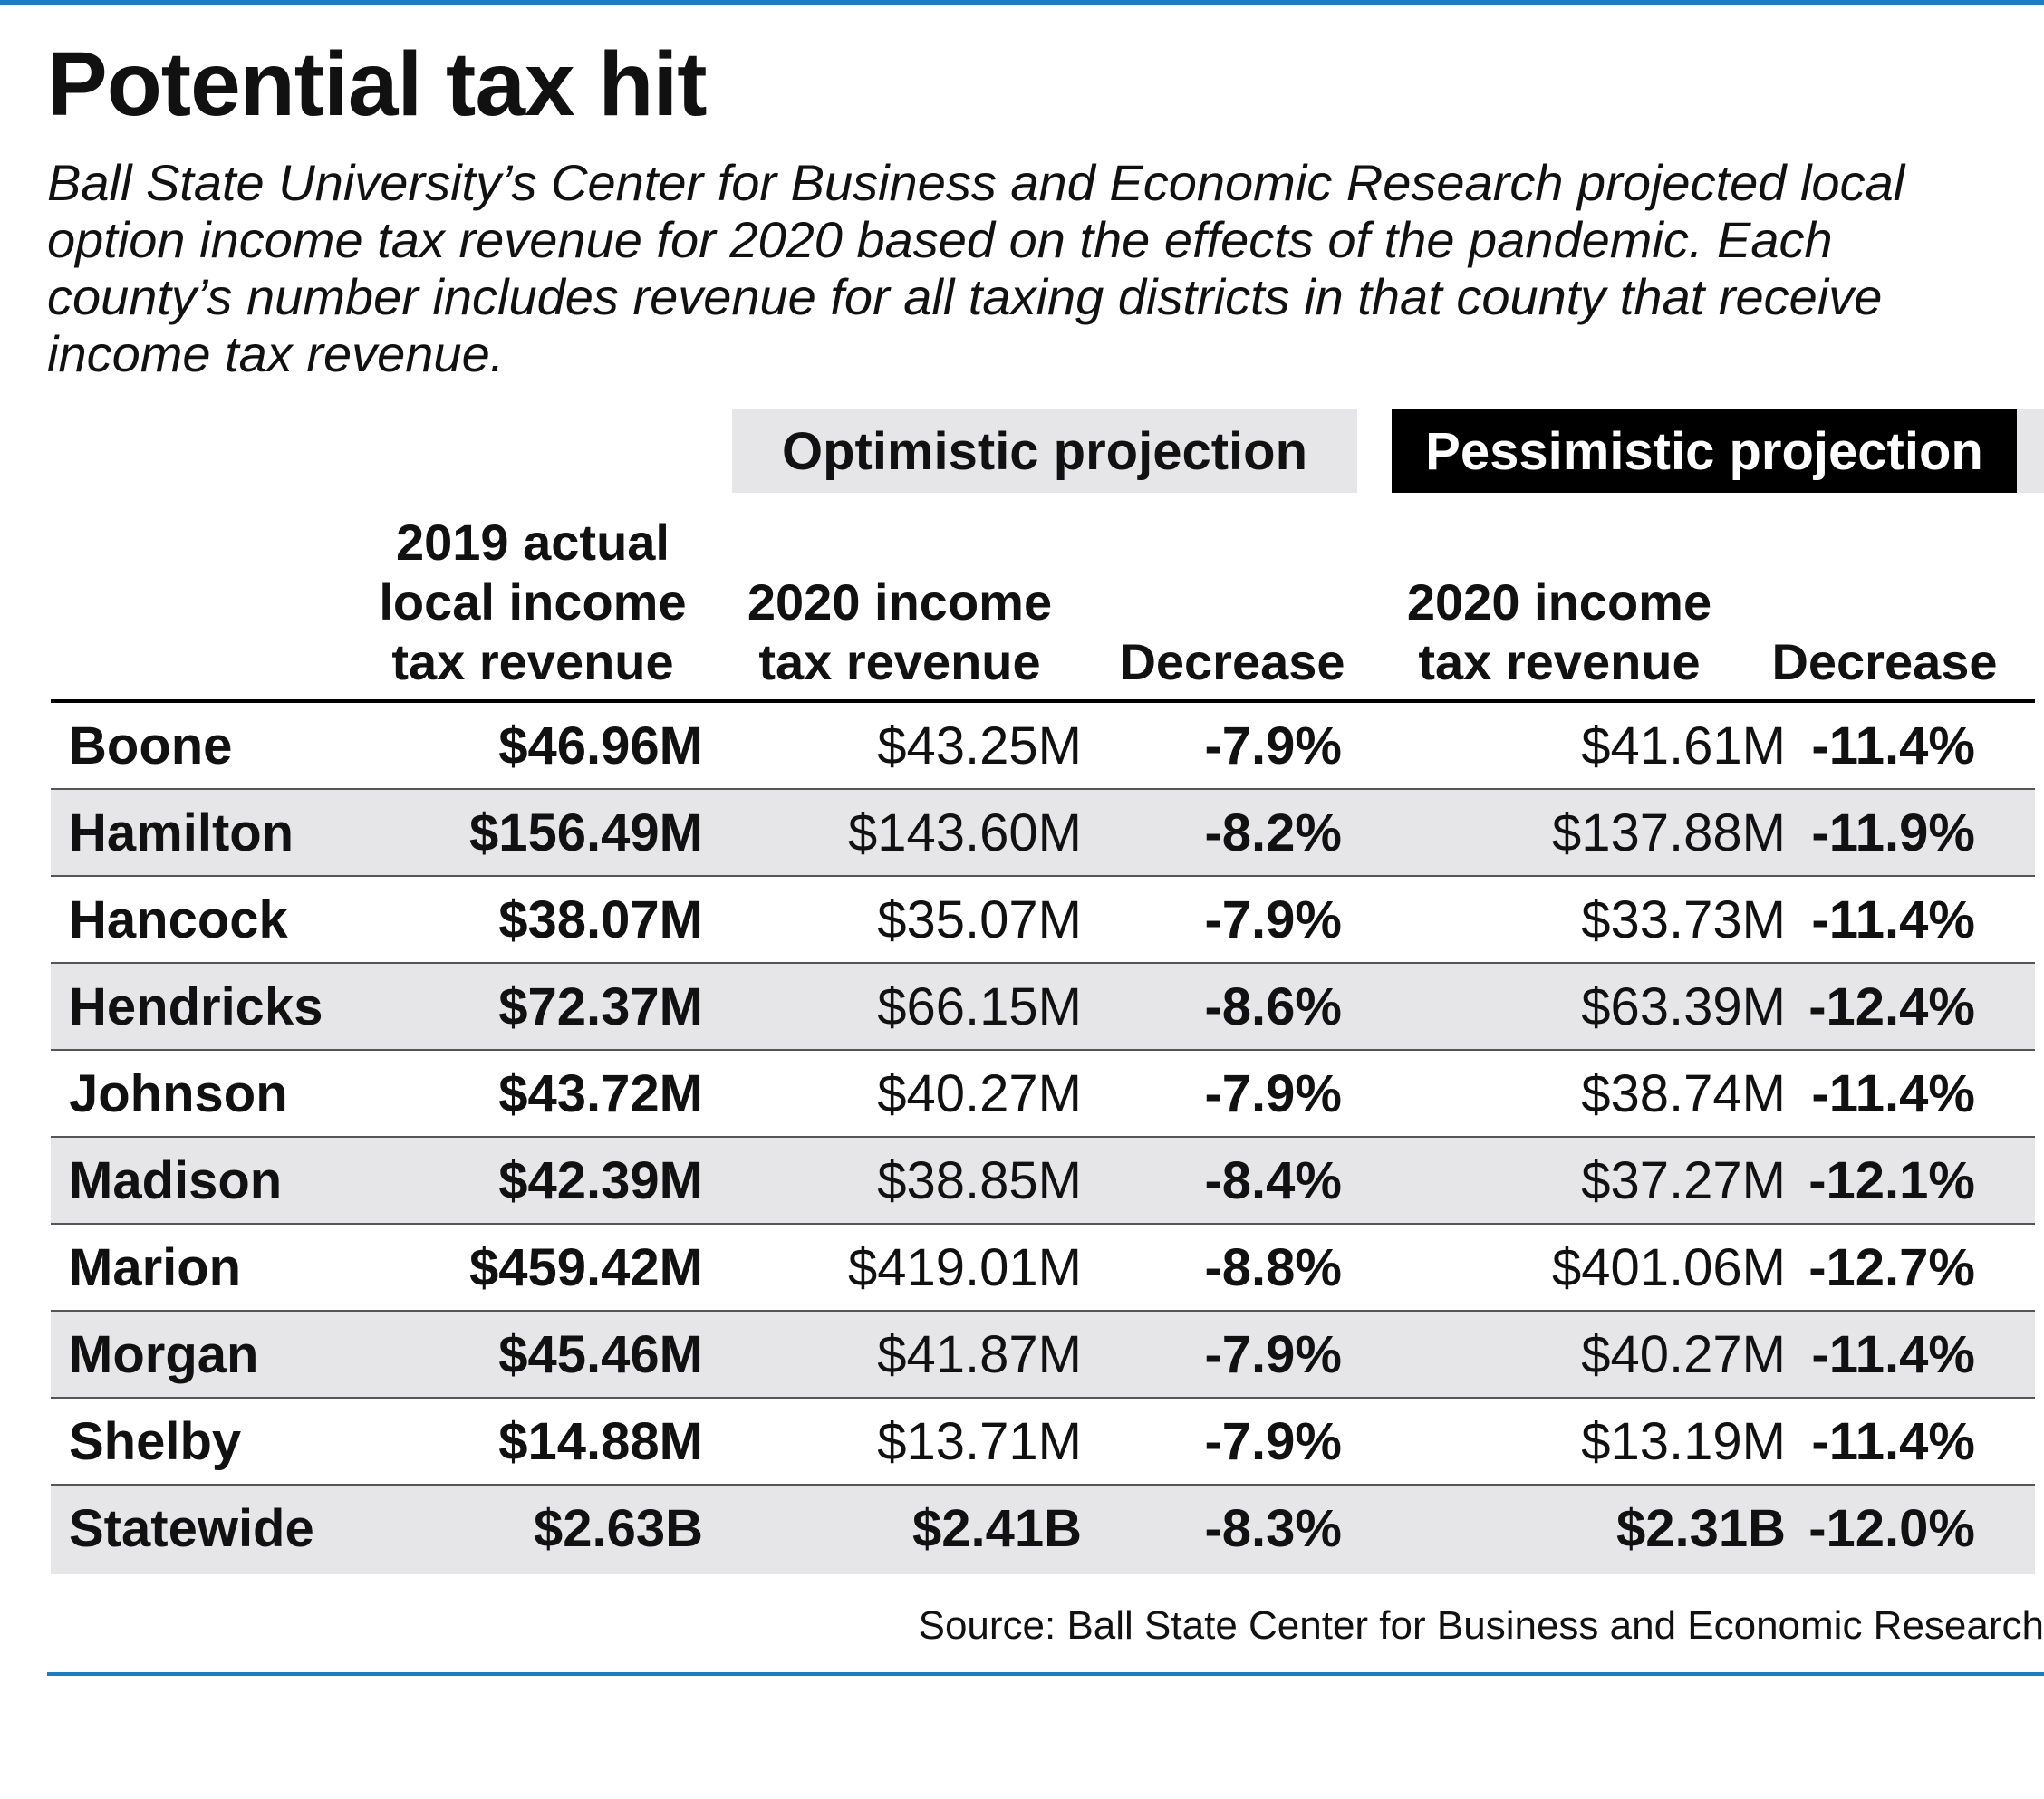 This screenshot has width=2044, height=1799. What do you see at coordinates (1273, 1528) in the screenshot?
I see `optimistic-decrease-value: -8.3%` at bounding box center [1273, 1528].